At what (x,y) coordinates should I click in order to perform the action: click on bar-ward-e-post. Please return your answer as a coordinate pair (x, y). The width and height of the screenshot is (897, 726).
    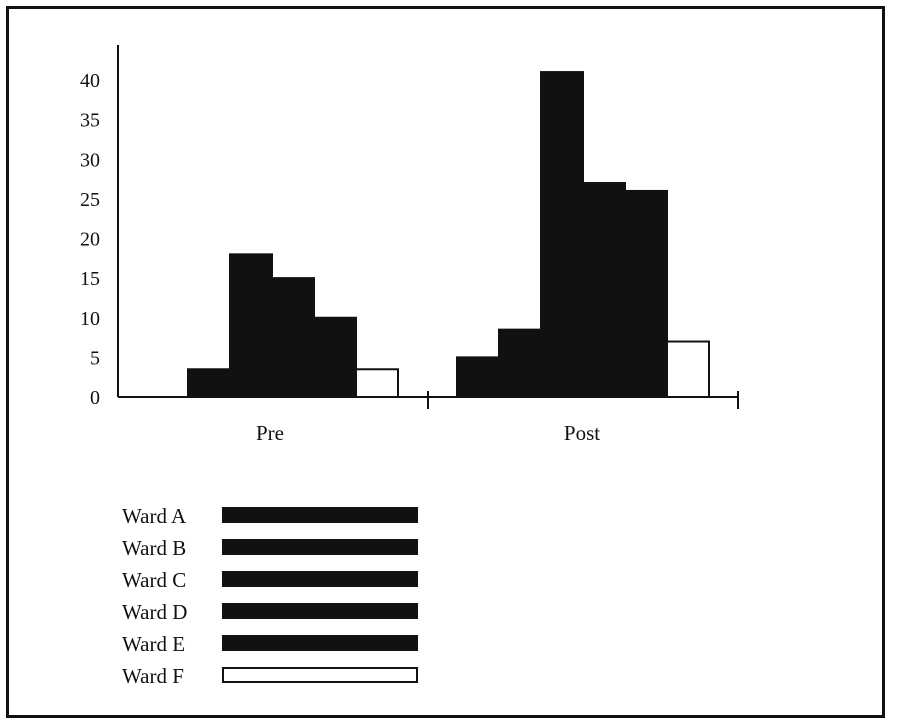
    Looking at the image, I should click on (646, 293).